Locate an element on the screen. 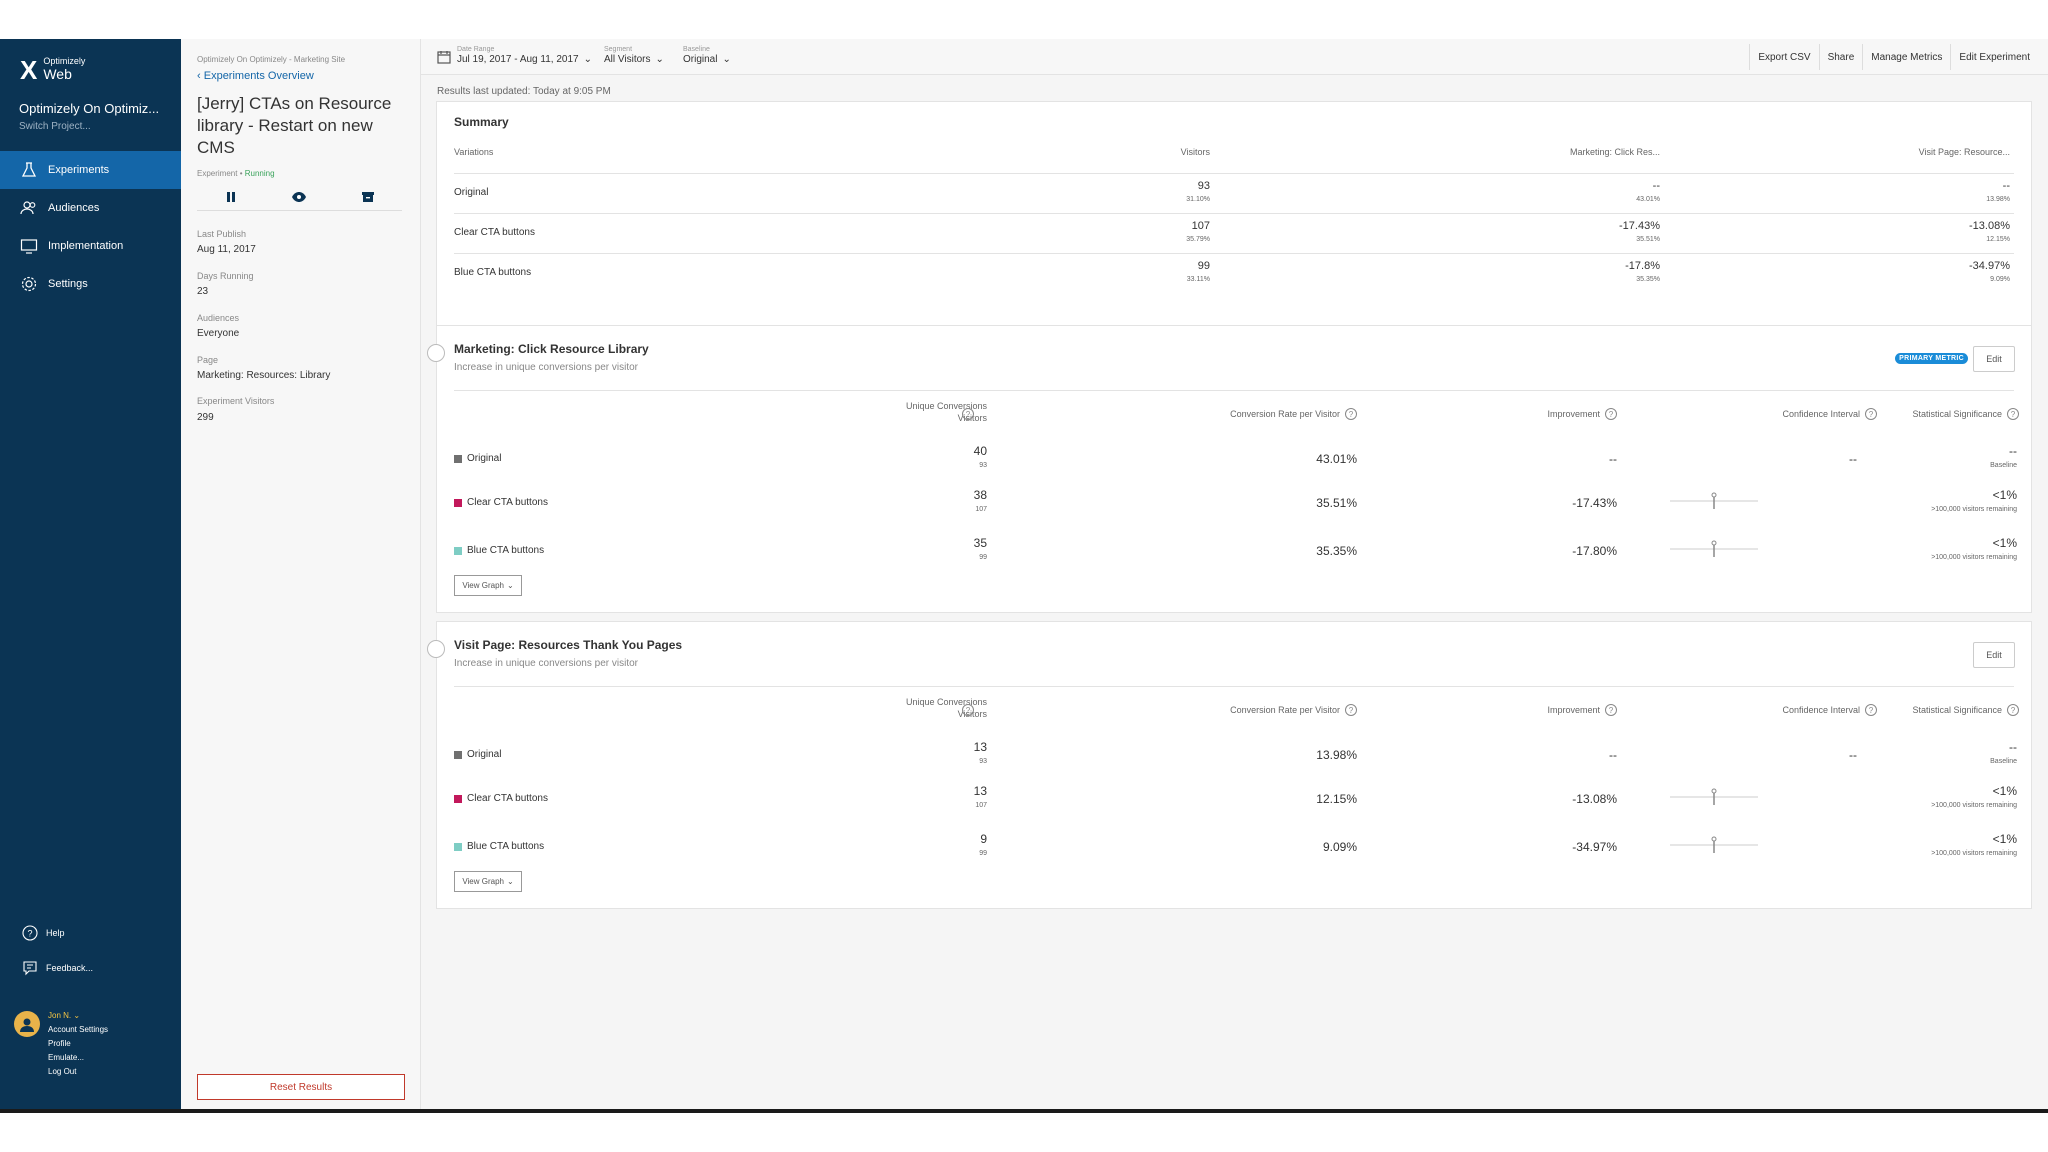  metric1-rate: 35.51% is located at coordinates (1648, 239).